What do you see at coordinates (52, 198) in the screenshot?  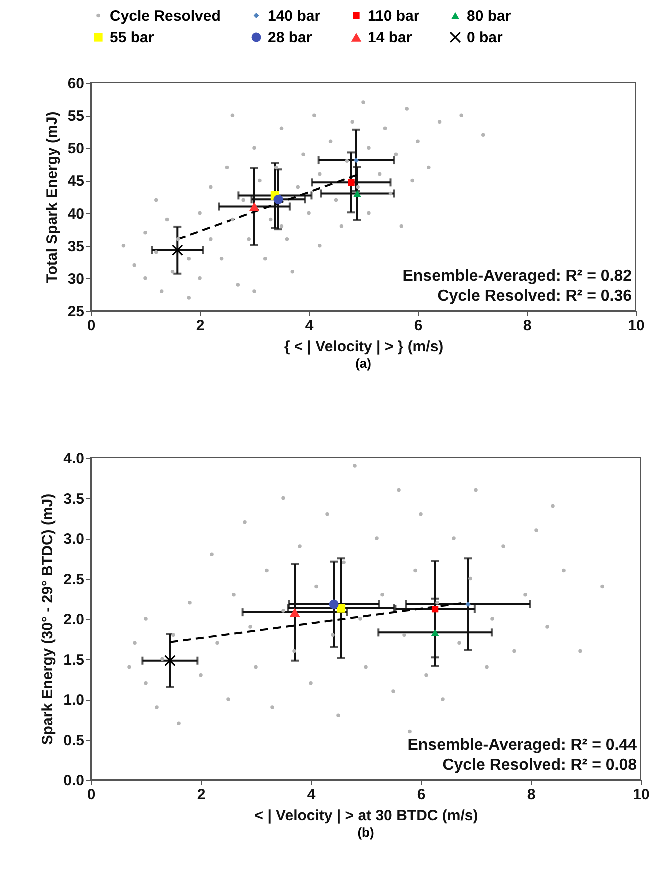 I see `y-axis-title: Total Spark Energy (mJ)` at bounding box center [52, 198].